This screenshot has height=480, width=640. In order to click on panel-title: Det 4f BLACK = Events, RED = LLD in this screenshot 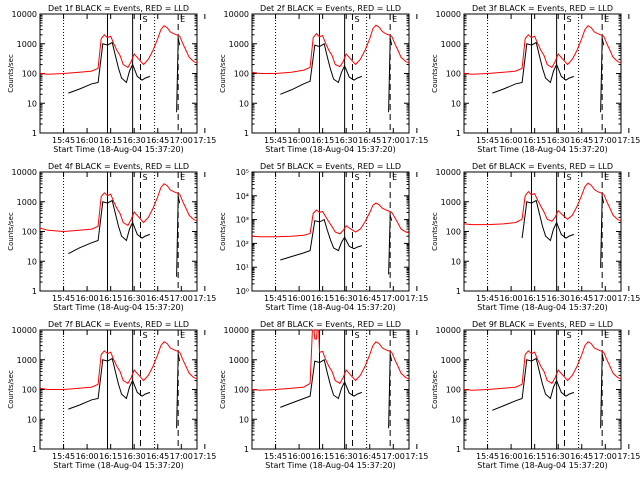, I will do `click(118, 166)`.